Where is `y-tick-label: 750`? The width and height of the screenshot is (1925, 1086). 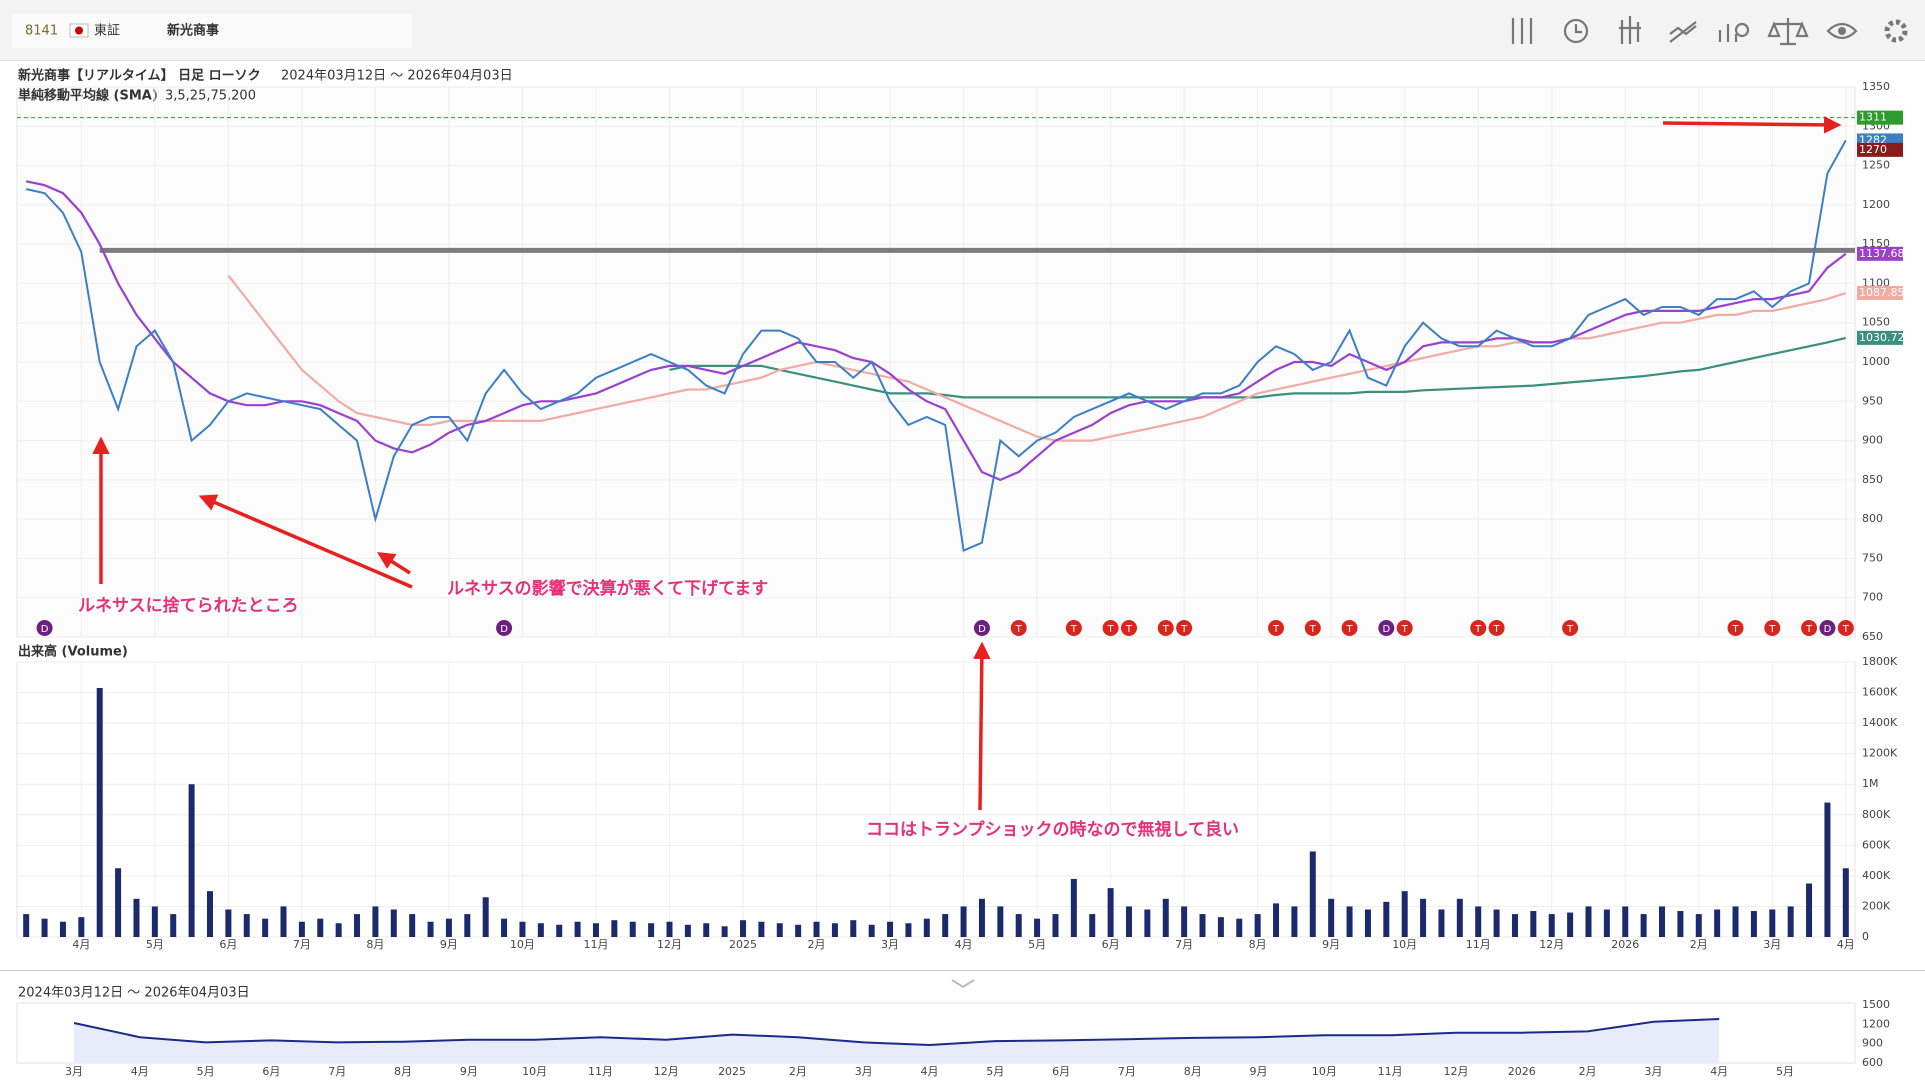
y-tick-label: 750 is located at coordinates (1872, 557).